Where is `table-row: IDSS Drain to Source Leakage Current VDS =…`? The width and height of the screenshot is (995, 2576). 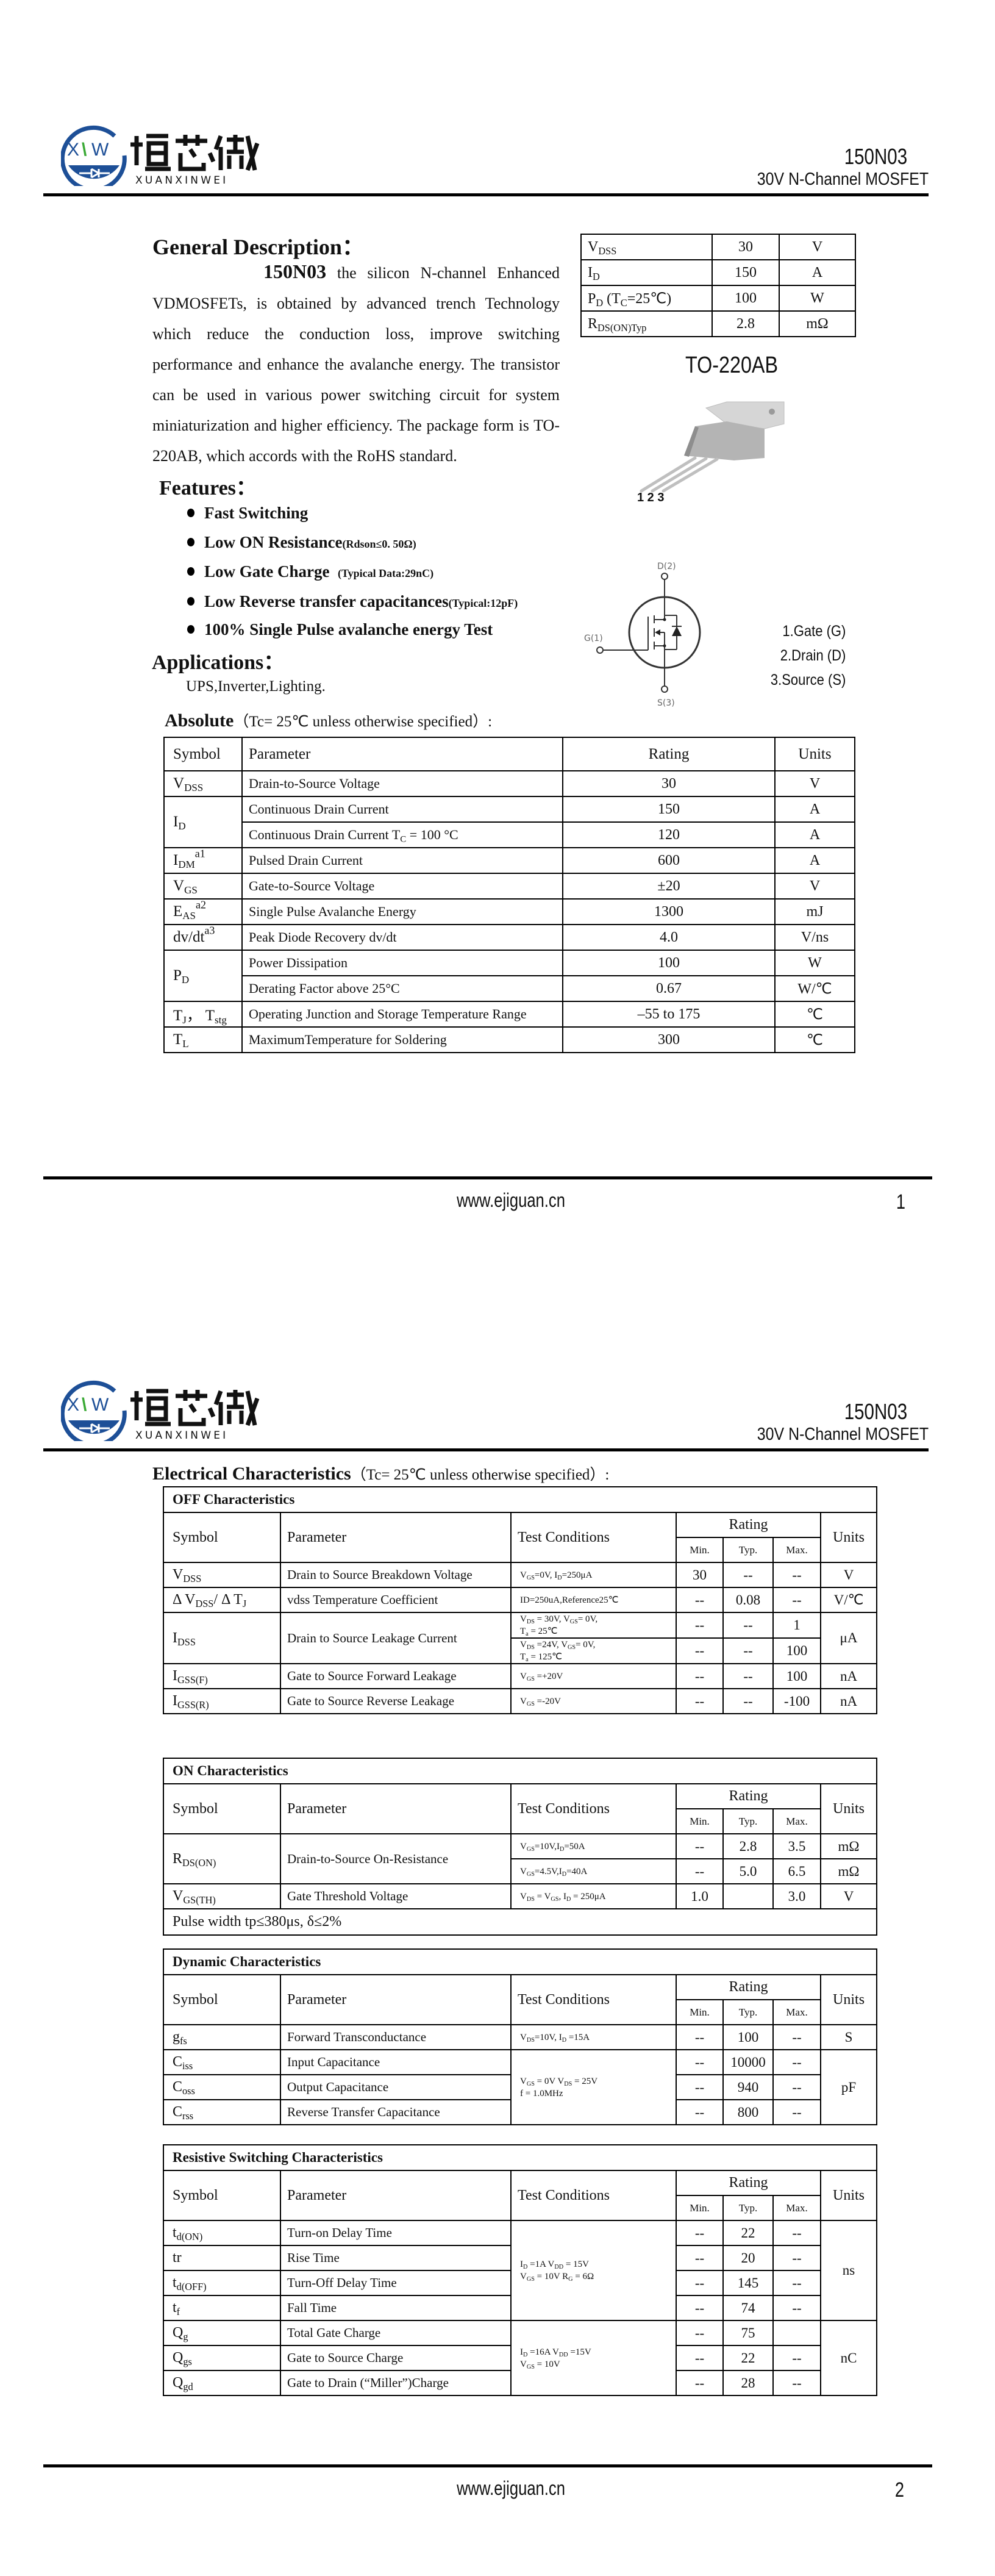
table-row: IDSS Drain to Source Leakage Current VDS =… is located at coordinates (520, 1638).